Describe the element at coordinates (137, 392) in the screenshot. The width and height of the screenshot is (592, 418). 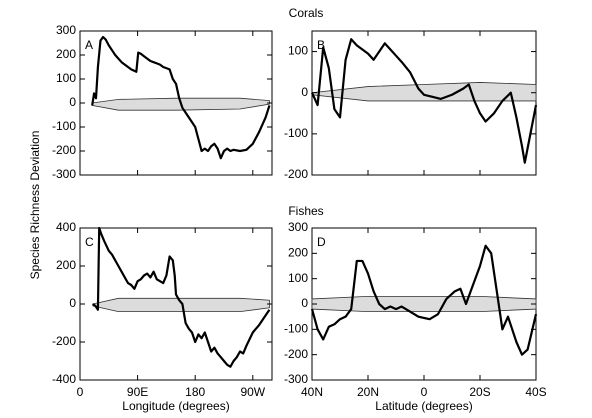
I see `x-tick-label: 90E` at that location.